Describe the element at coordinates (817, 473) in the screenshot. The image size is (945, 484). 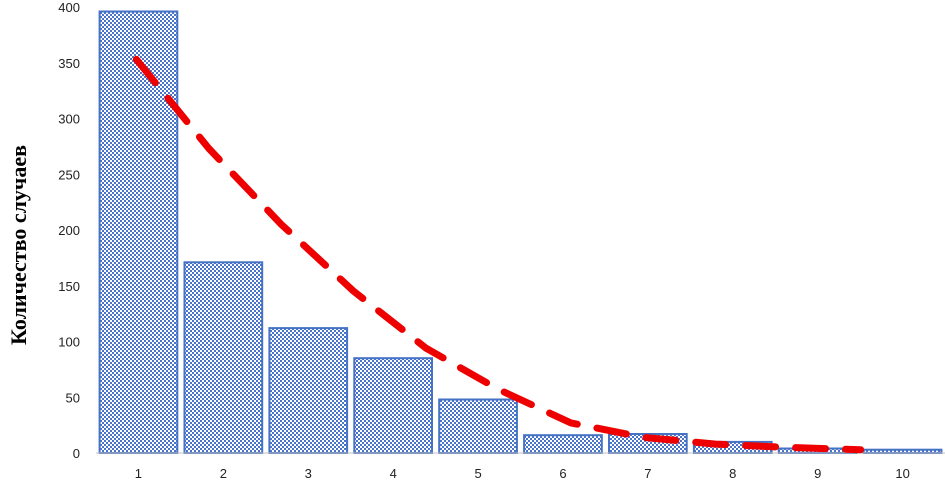
I see `x-tick-label: 9` at that location.